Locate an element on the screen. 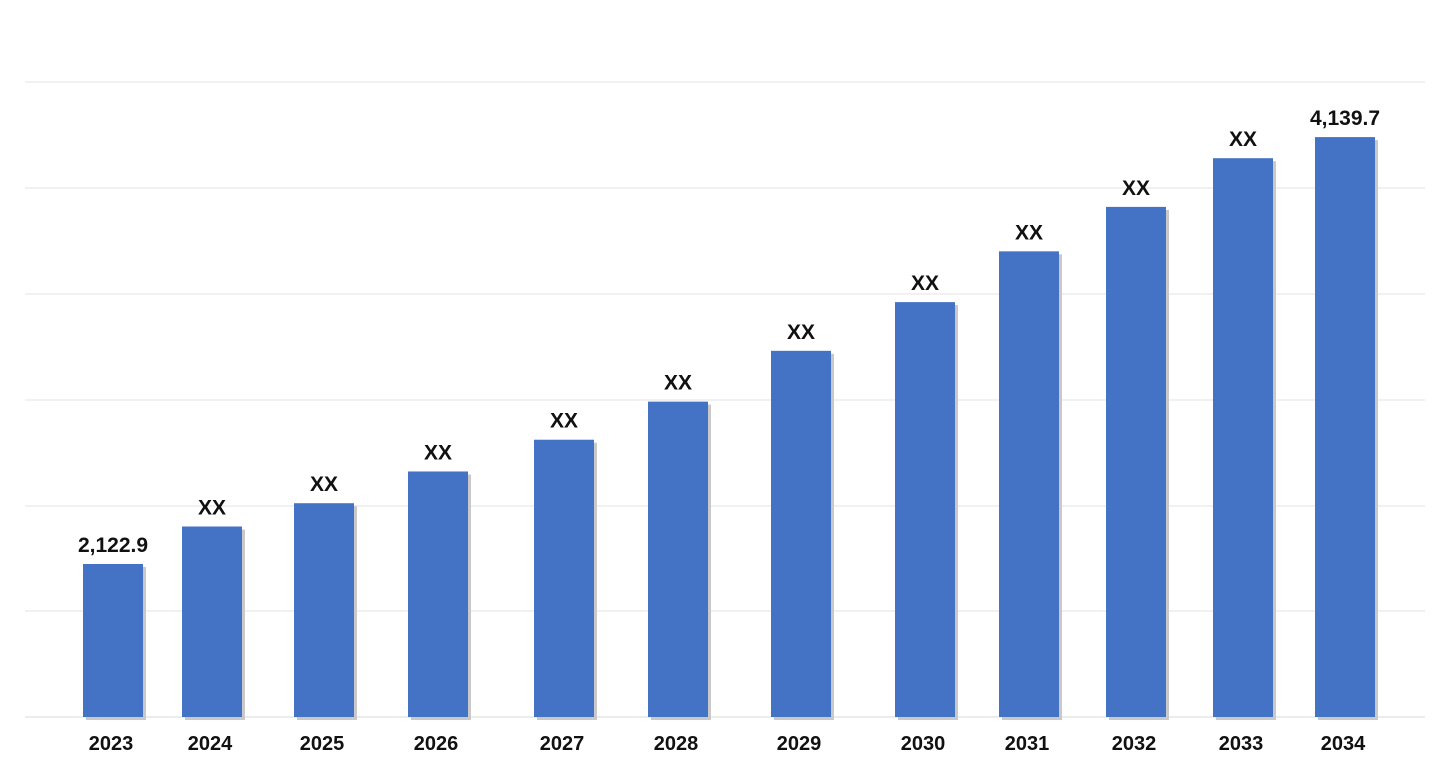 This screenshot has height=770, width=1440. x-tick-label-2029: 2029 is located at coordinates (799, 744).